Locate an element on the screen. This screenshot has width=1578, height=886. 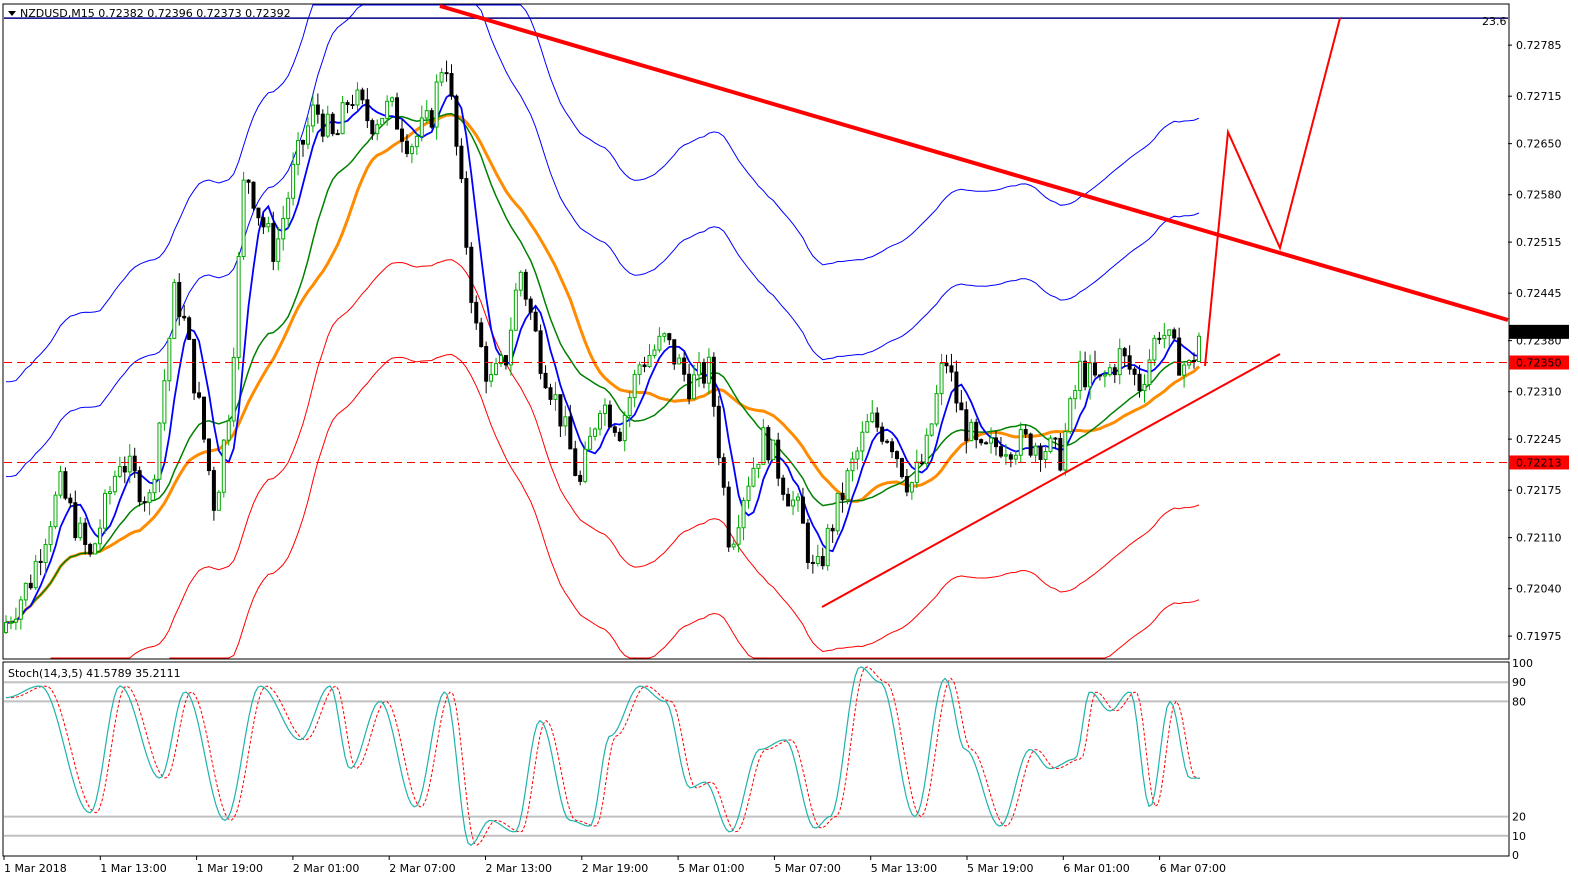
ascending-trendline is located at coordinates (1051, 480).